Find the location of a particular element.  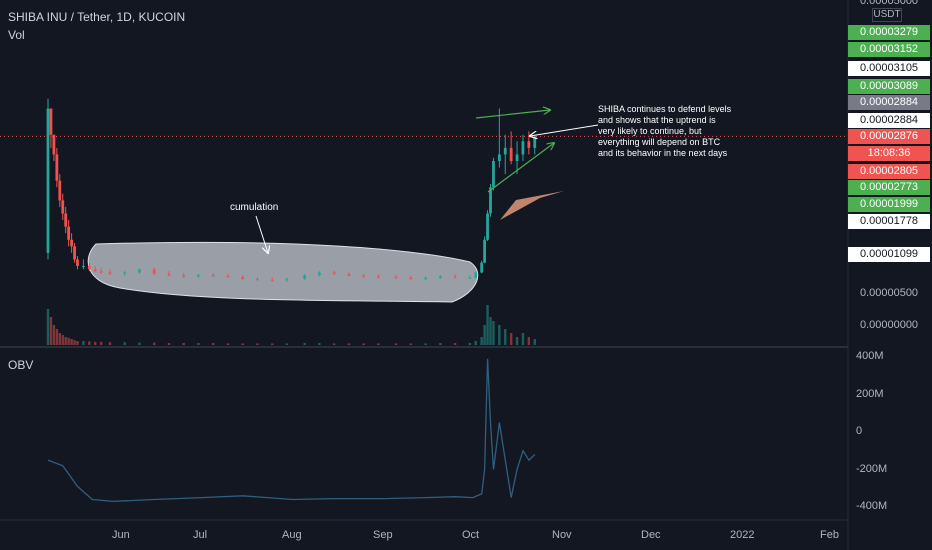

obv-line is located at coordinates (291, 430).